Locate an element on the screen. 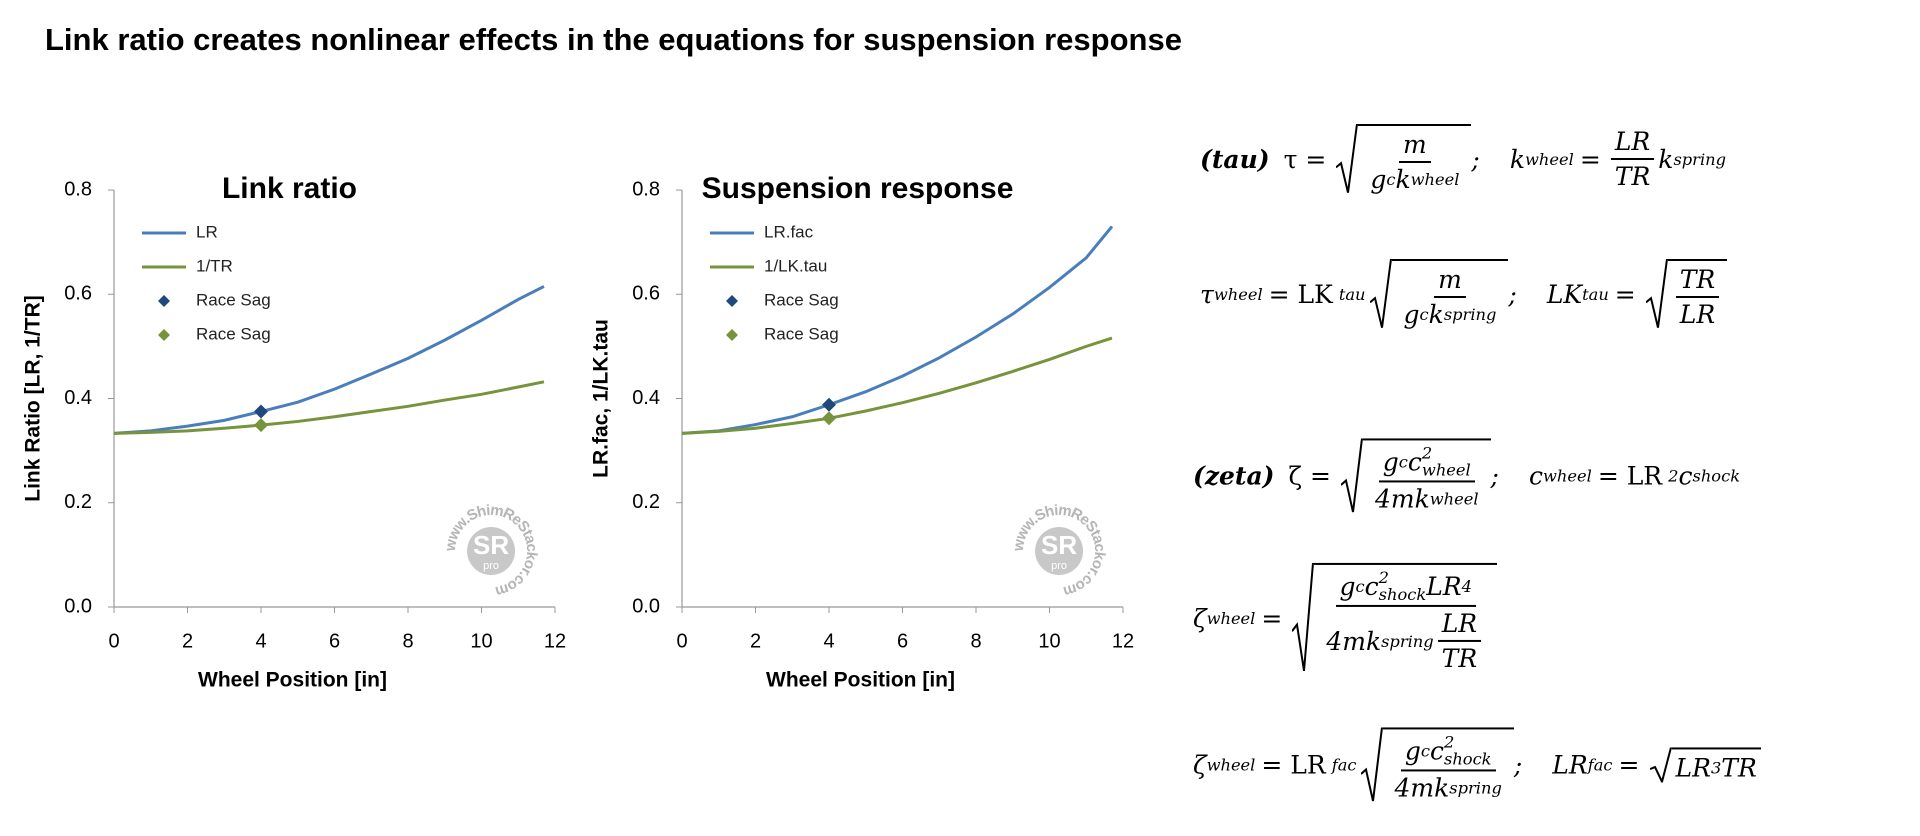  x-tick-label: 4 is located at coordinates (260, 641).